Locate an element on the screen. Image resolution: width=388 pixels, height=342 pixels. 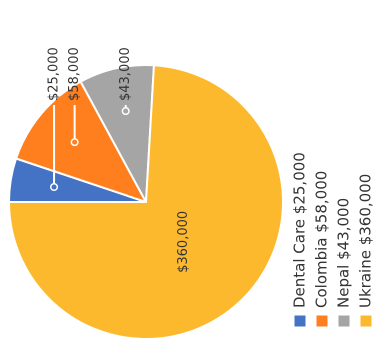
legend-label-dental-care: Dental Care $25,000 is located at coordinates (300, 230).